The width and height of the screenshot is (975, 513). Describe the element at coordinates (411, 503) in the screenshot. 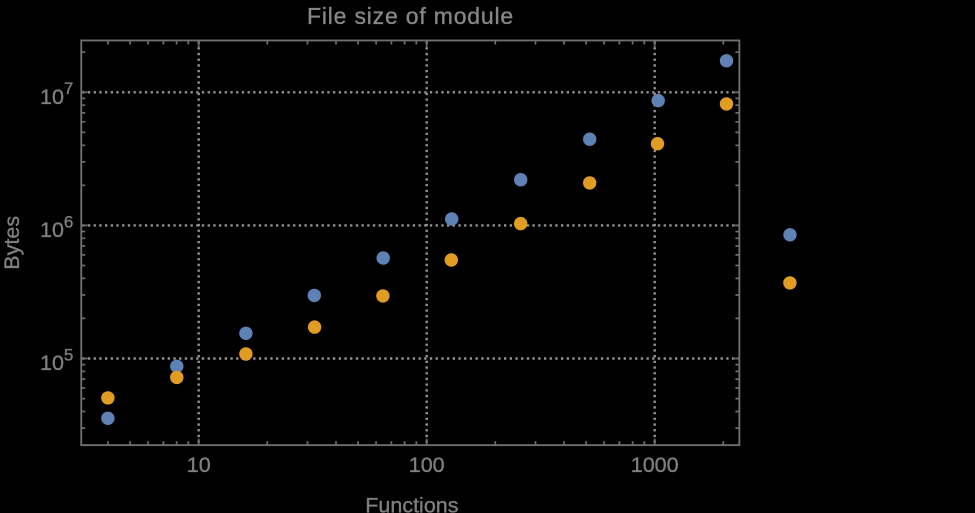

I see `svg-text: Functions` at that location.